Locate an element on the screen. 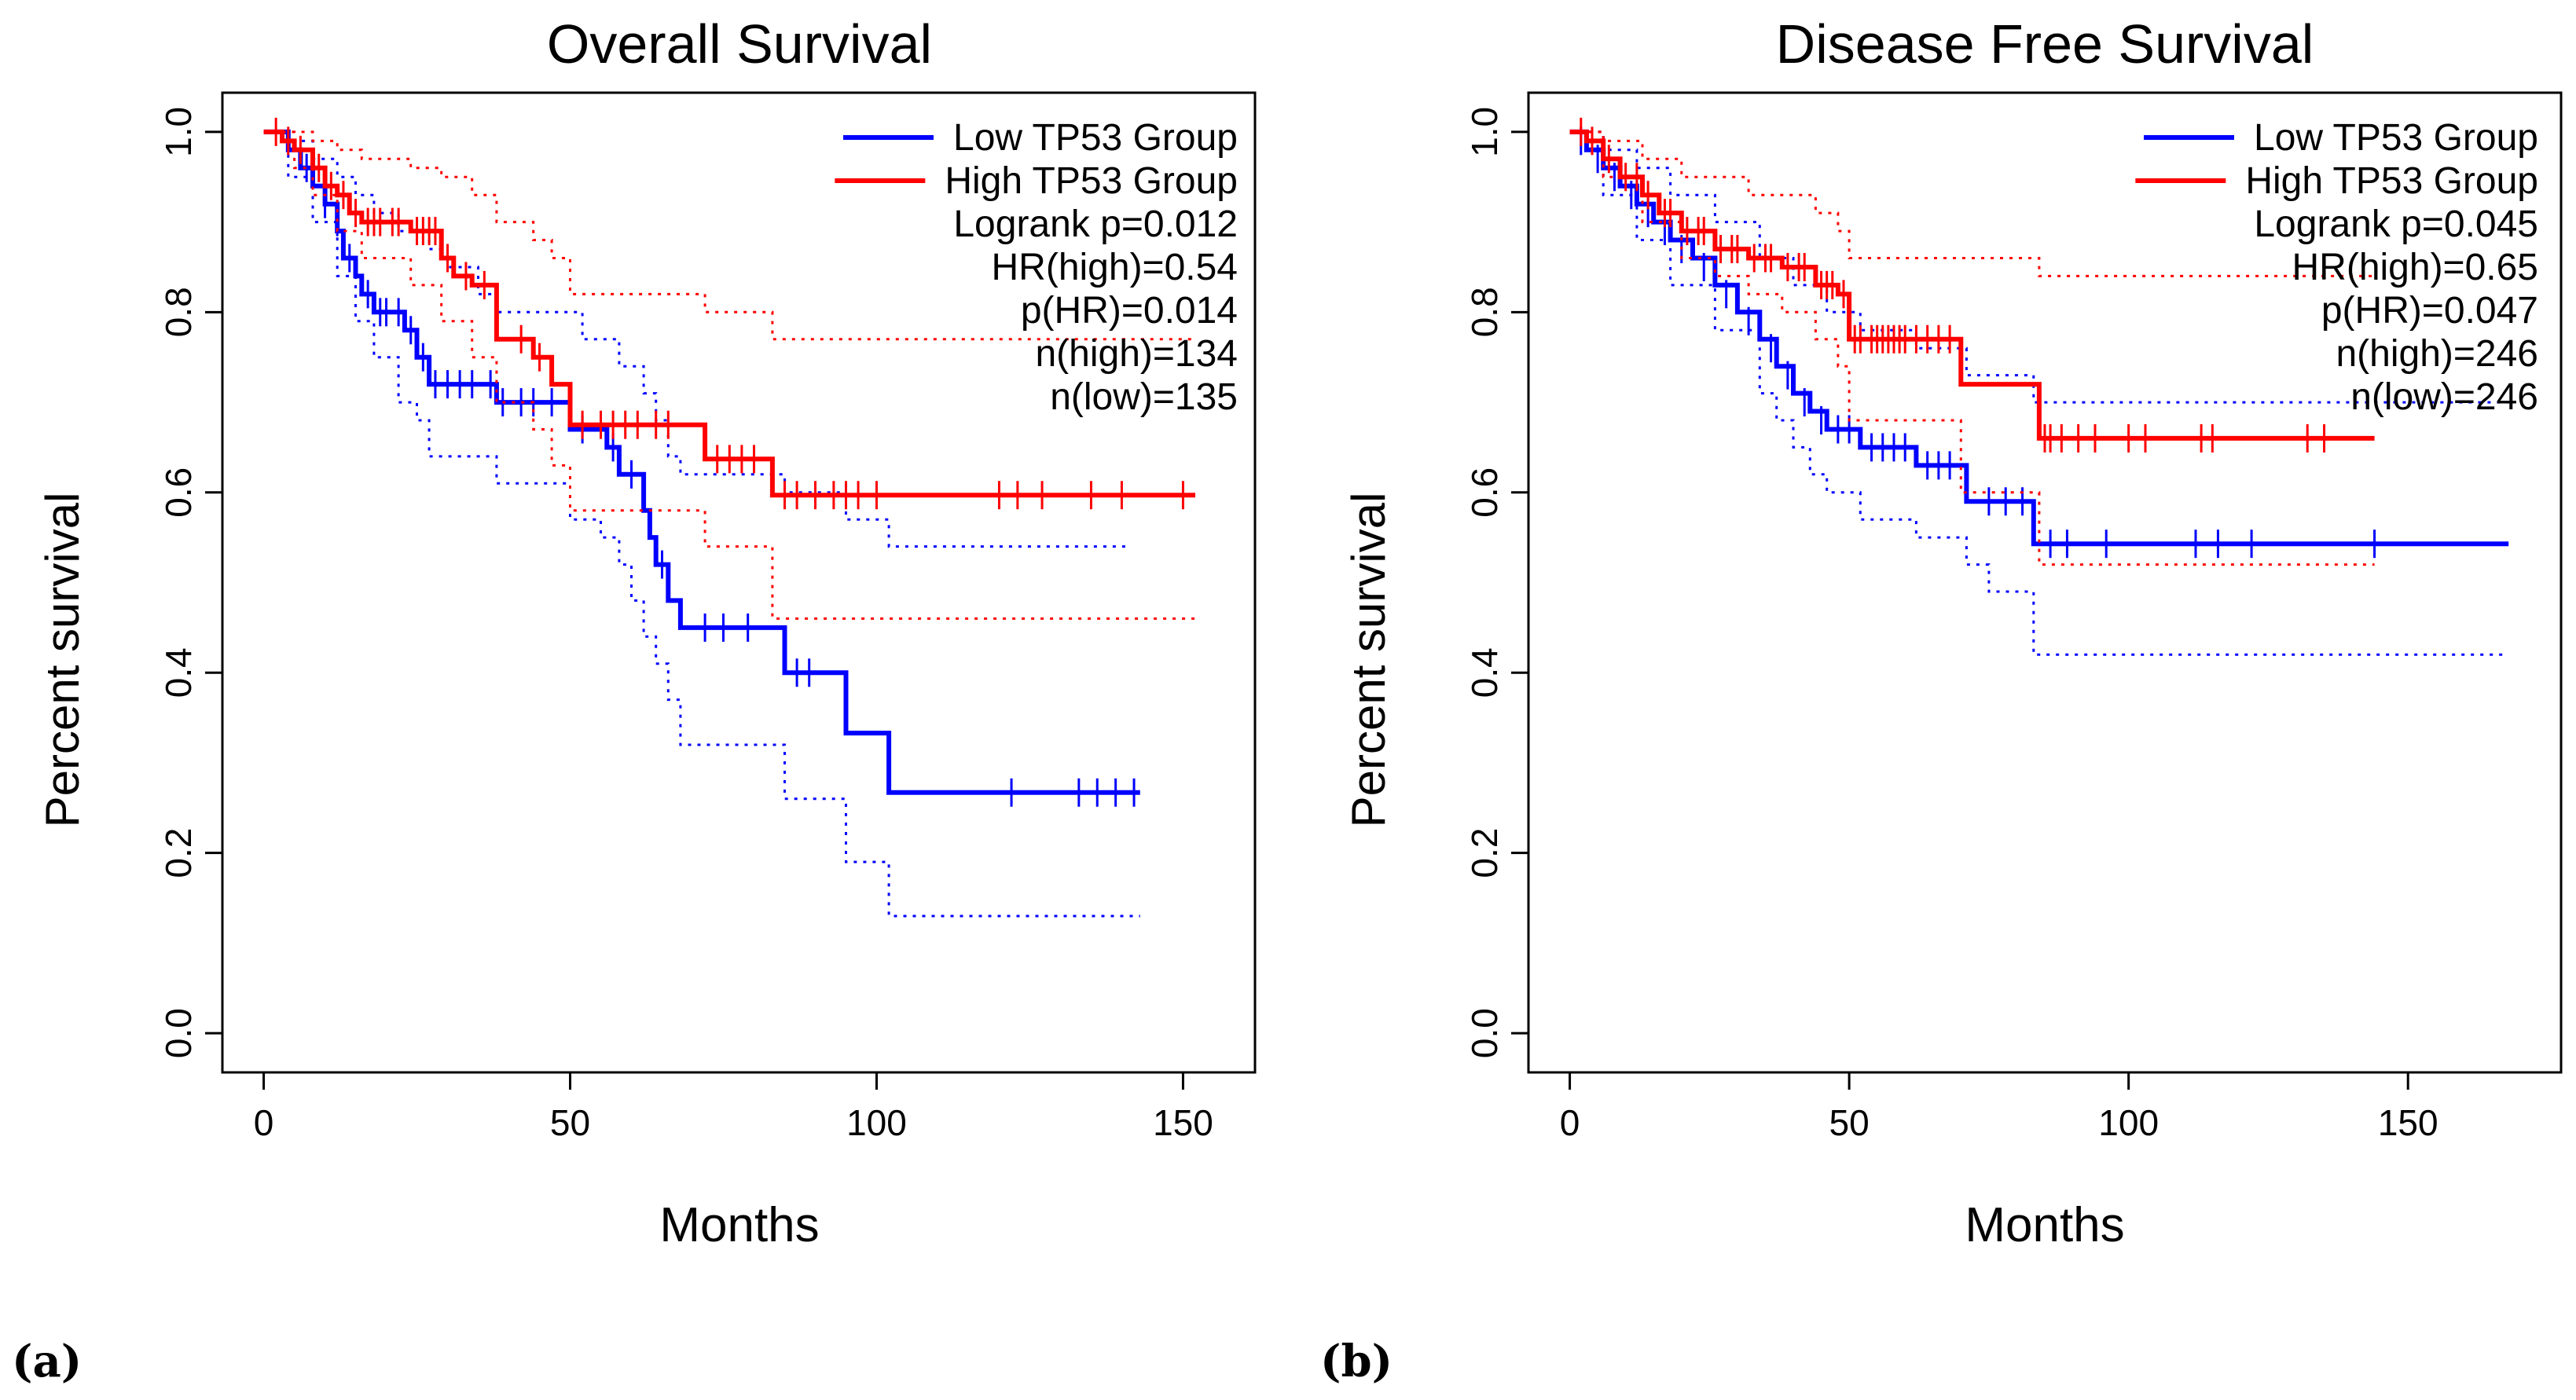  chart-title: Disease Free Survival is located at coordinates (2045, 44).